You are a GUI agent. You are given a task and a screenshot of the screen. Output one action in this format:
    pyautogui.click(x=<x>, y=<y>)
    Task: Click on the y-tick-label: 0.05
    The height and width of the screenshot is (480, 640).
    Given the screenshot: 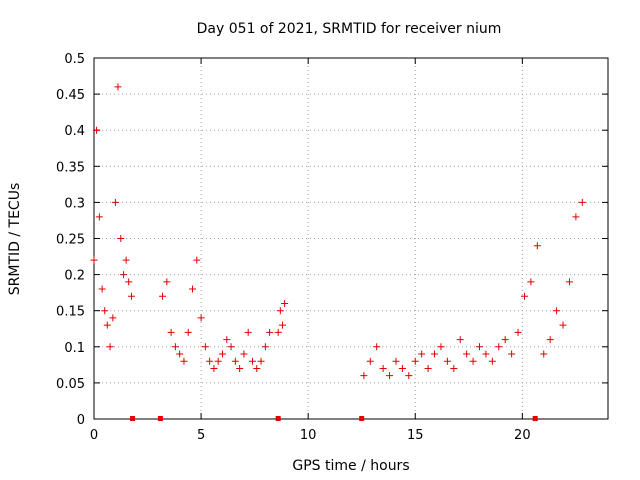 What is the action you would take?
    pyautogui.click(x=70, y=384)
    